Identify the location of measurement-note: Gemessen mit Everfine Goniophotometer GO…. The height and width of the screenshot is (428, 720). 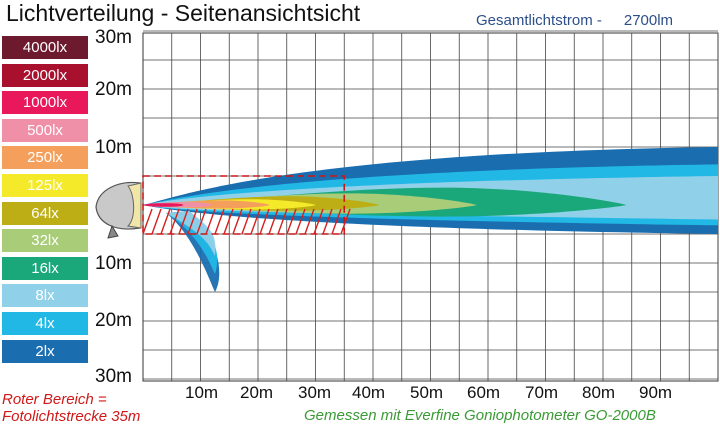
(480, 415).